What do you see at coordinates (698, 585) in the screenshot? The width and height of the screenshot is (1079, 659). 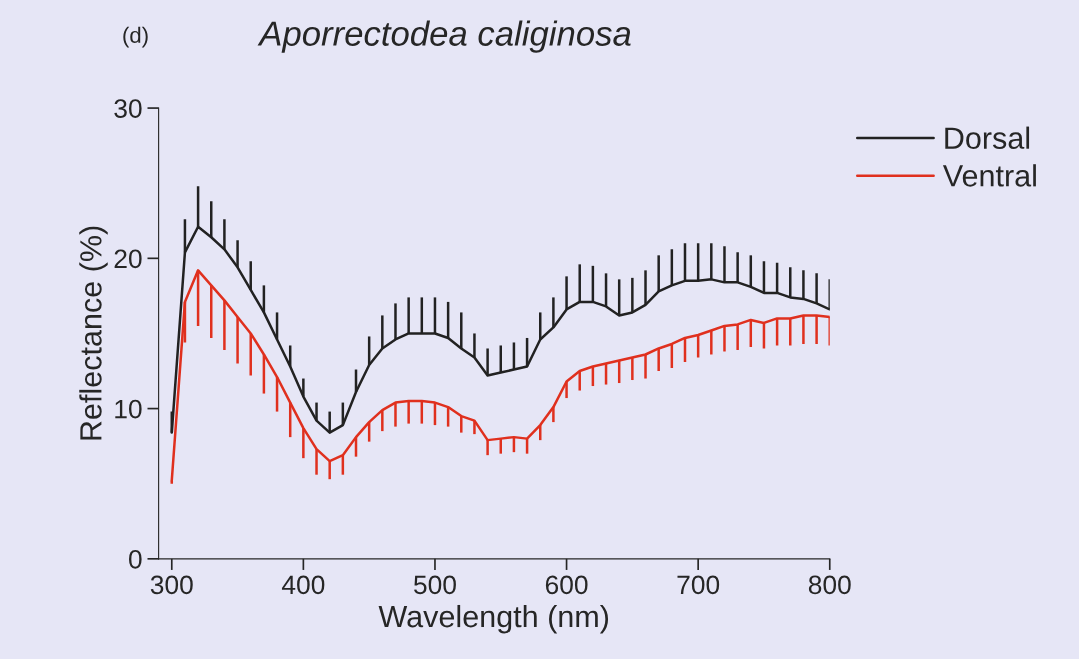 I see `x-tick-label: 700` at bounding box center [698, 585].